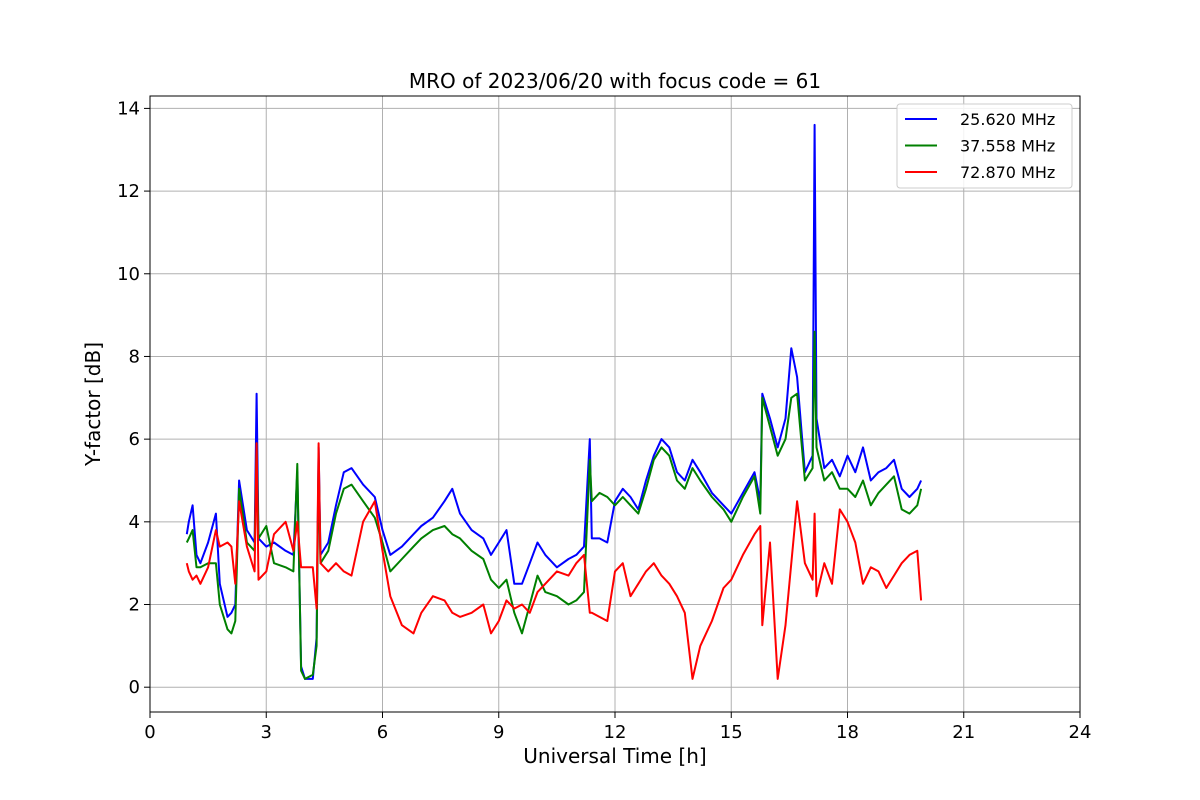  What do you see at coordinates (93, 404) in the screenshot?
I see `y-axis-label: Y-factor [dB]` at bounding box center [93, 404].